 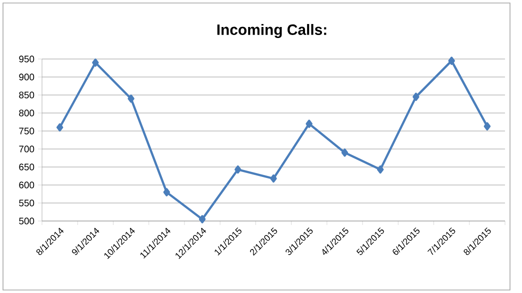 What do you see at coordinates (26, 185) in the screenshot?
I see `y-tick-label: 600` at bounding box center [26, 185].